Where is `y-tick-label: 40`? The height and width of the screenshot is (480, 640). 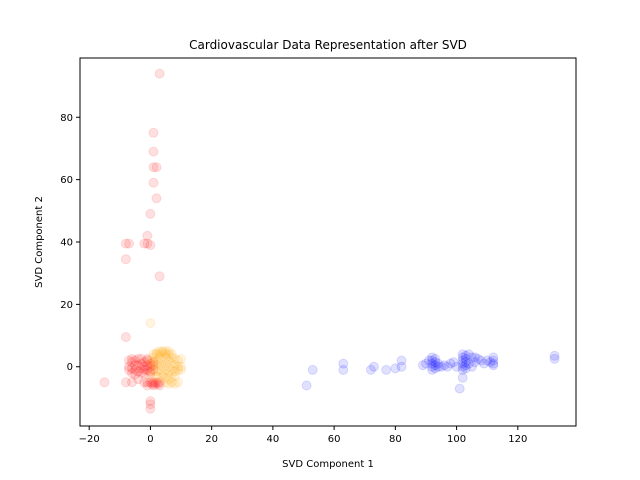 y-tick-label: 40 is located at coordinates (66, 243).